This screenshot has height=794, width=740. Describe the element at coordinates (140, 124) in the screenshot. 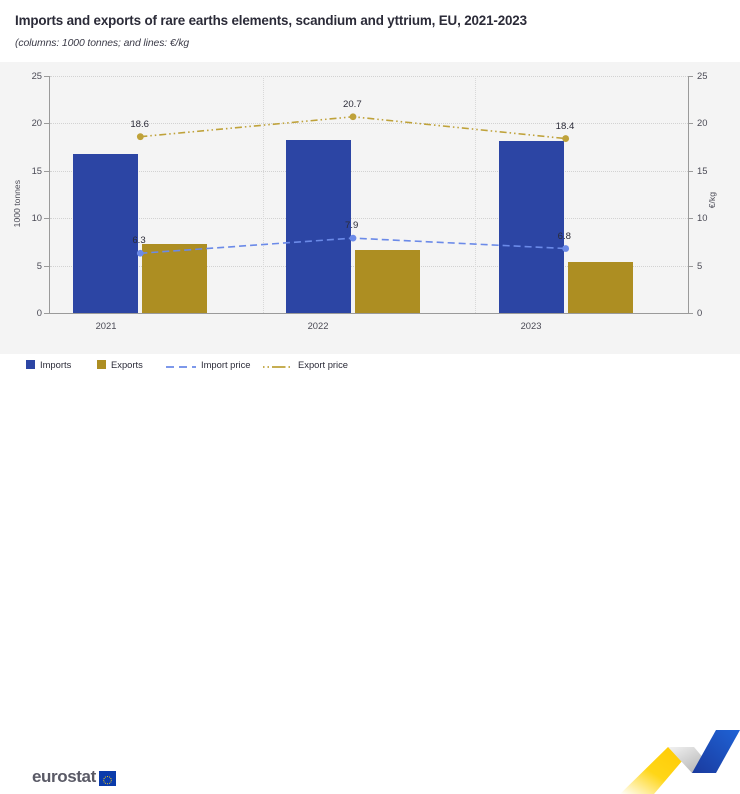

I see `data-label-export-price-2021: 18.6` at that location.